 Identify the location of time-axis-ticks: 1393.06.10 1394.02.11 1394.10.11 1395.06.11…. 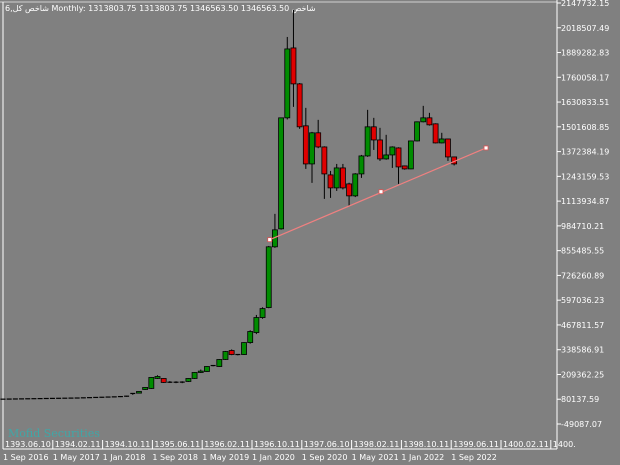
(289, 451).